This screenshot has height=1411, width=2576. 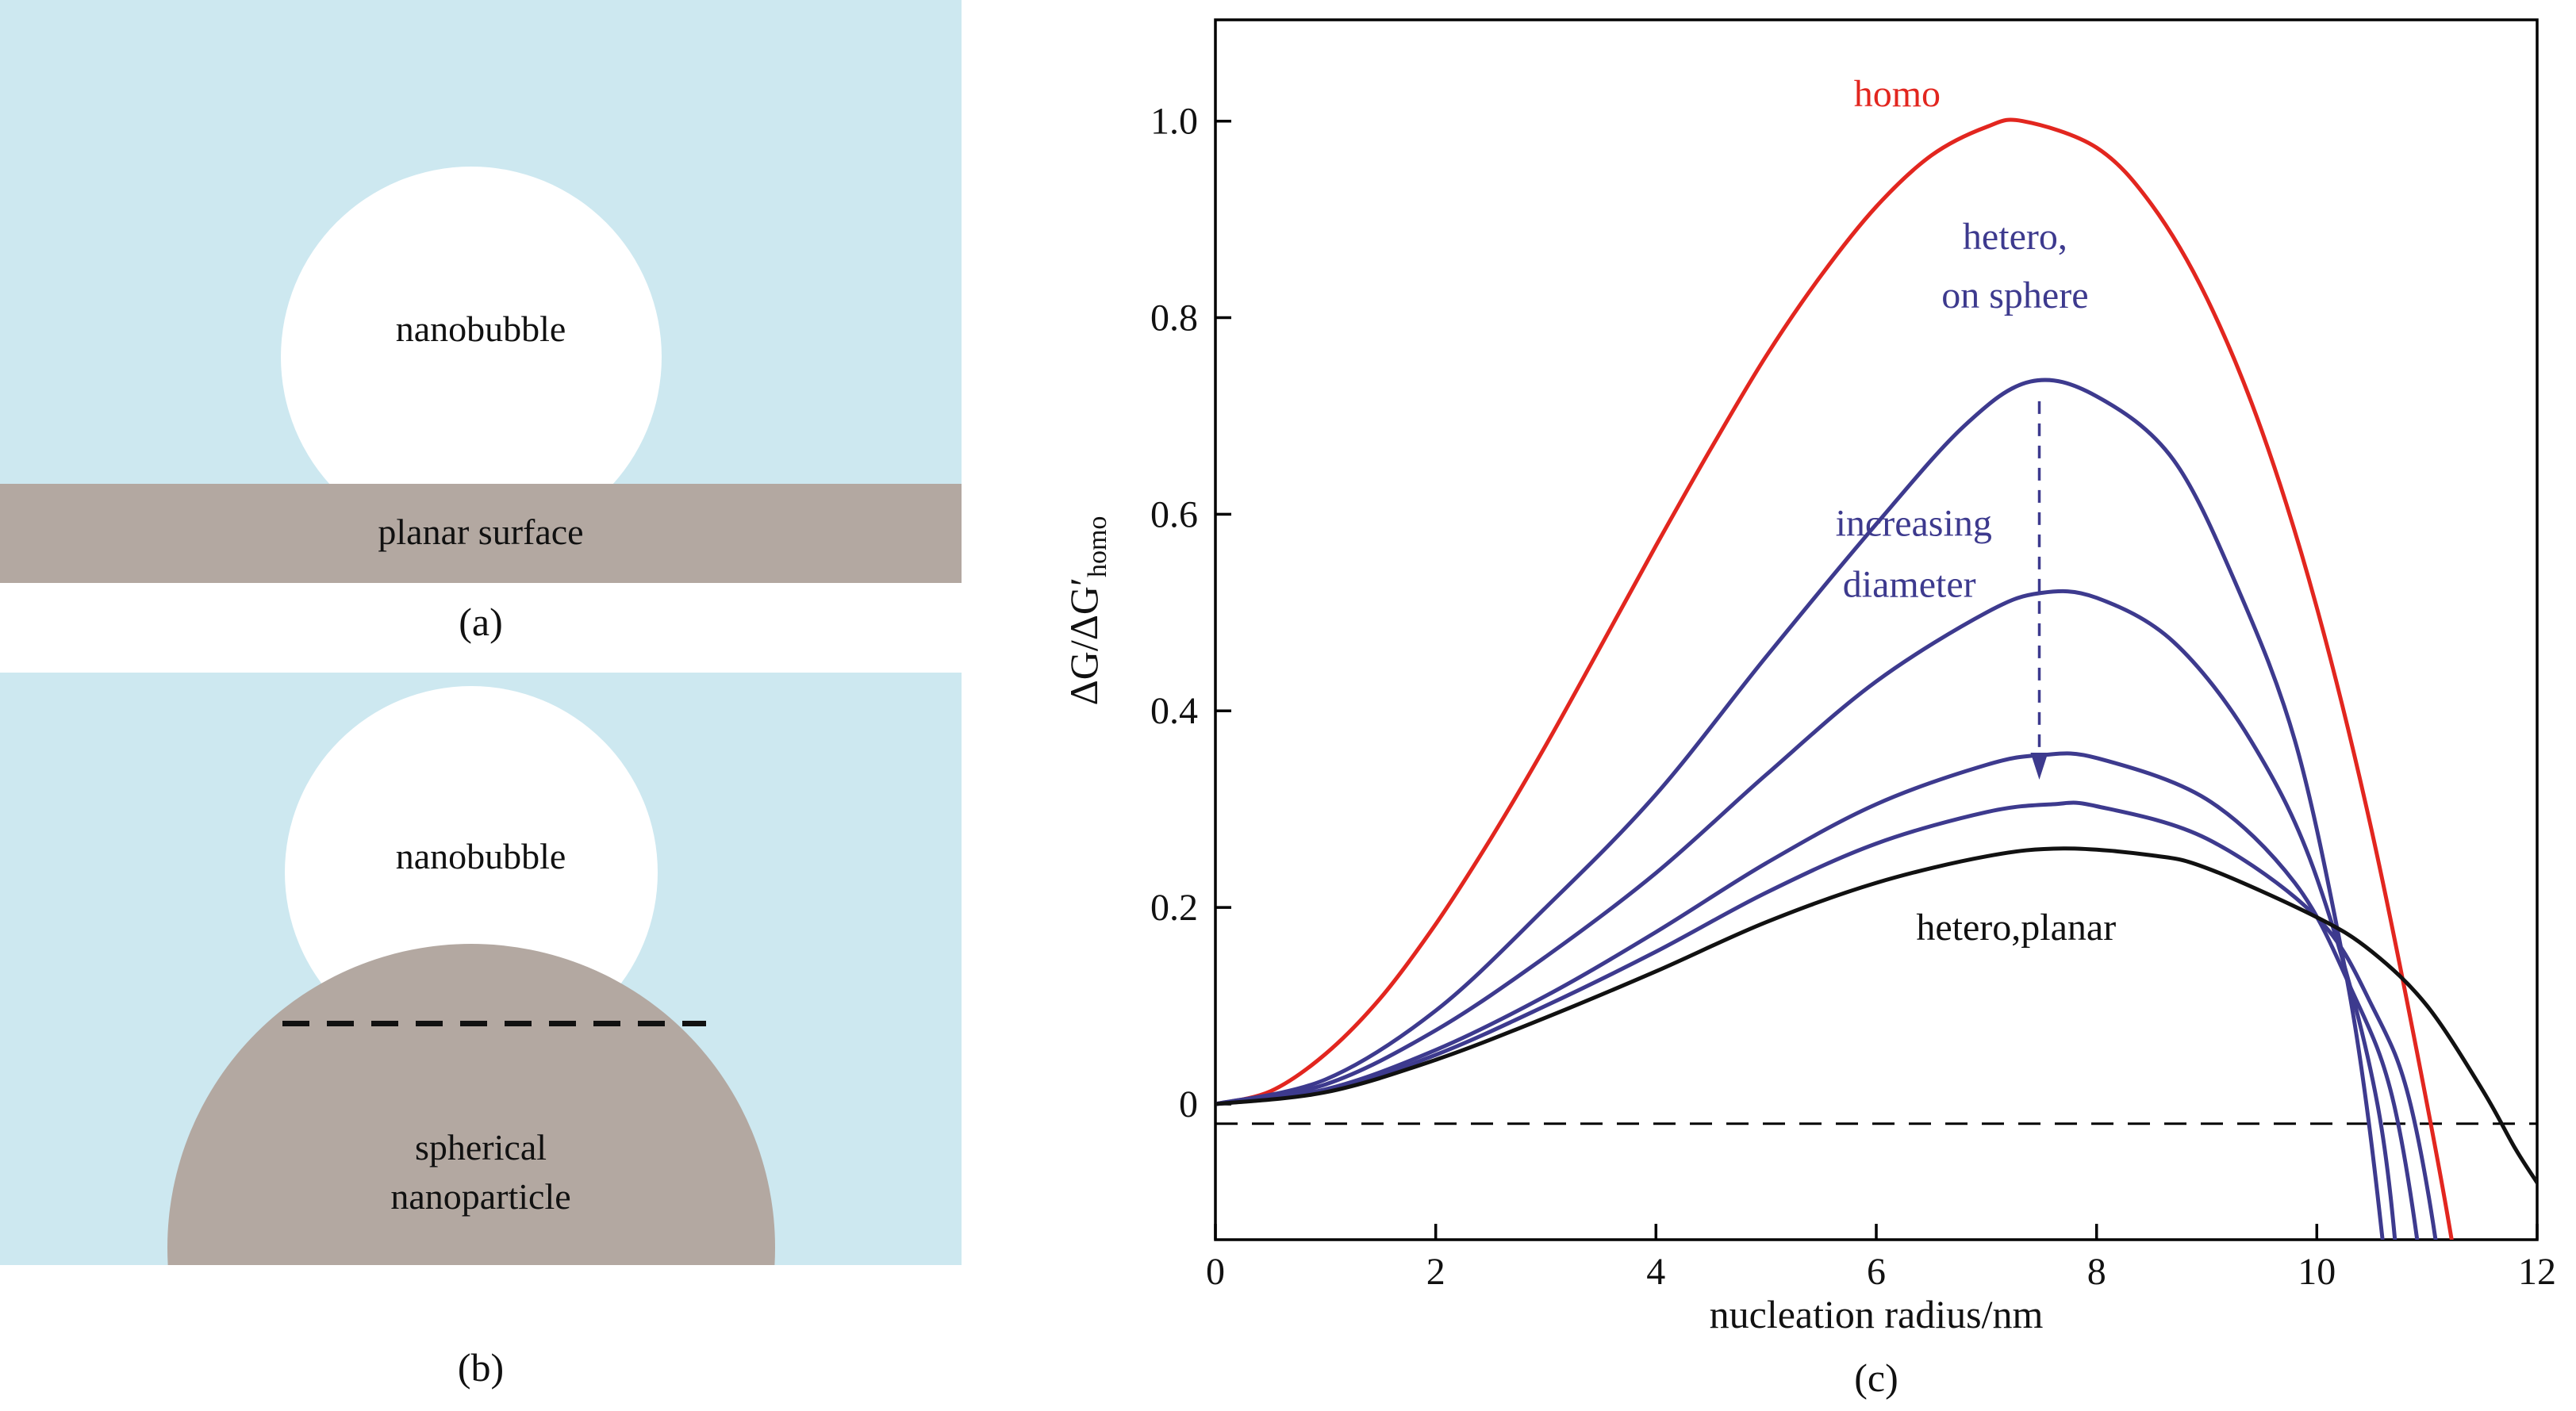 What do you see at coordinates (1909, 585) in the screenshot?
I see `annotation: diameter` at bounding box center [1909, 585].